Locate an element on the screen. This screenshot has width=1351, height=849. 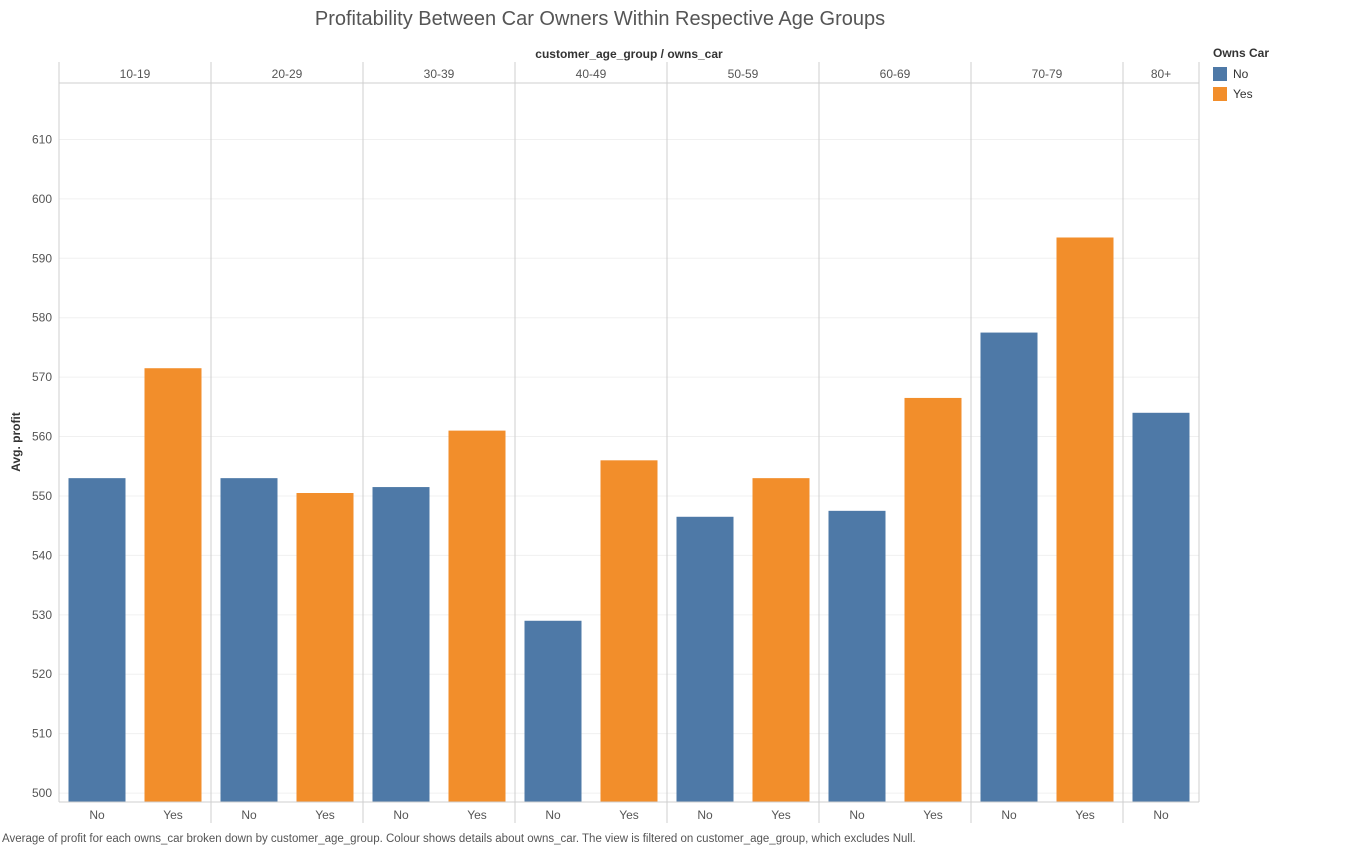
y-tick-520: 520 is located at coordinates (42, 674).